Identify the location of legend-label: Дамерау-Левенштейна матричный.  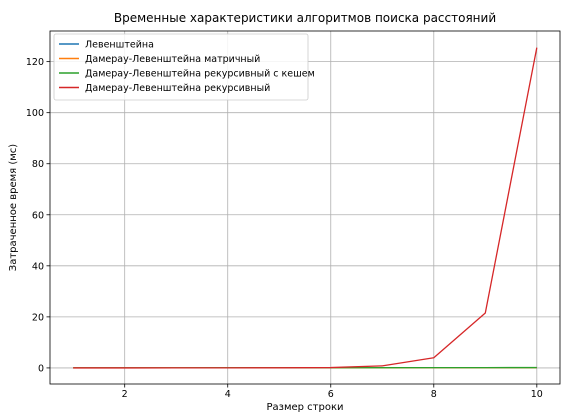
(172, 59).